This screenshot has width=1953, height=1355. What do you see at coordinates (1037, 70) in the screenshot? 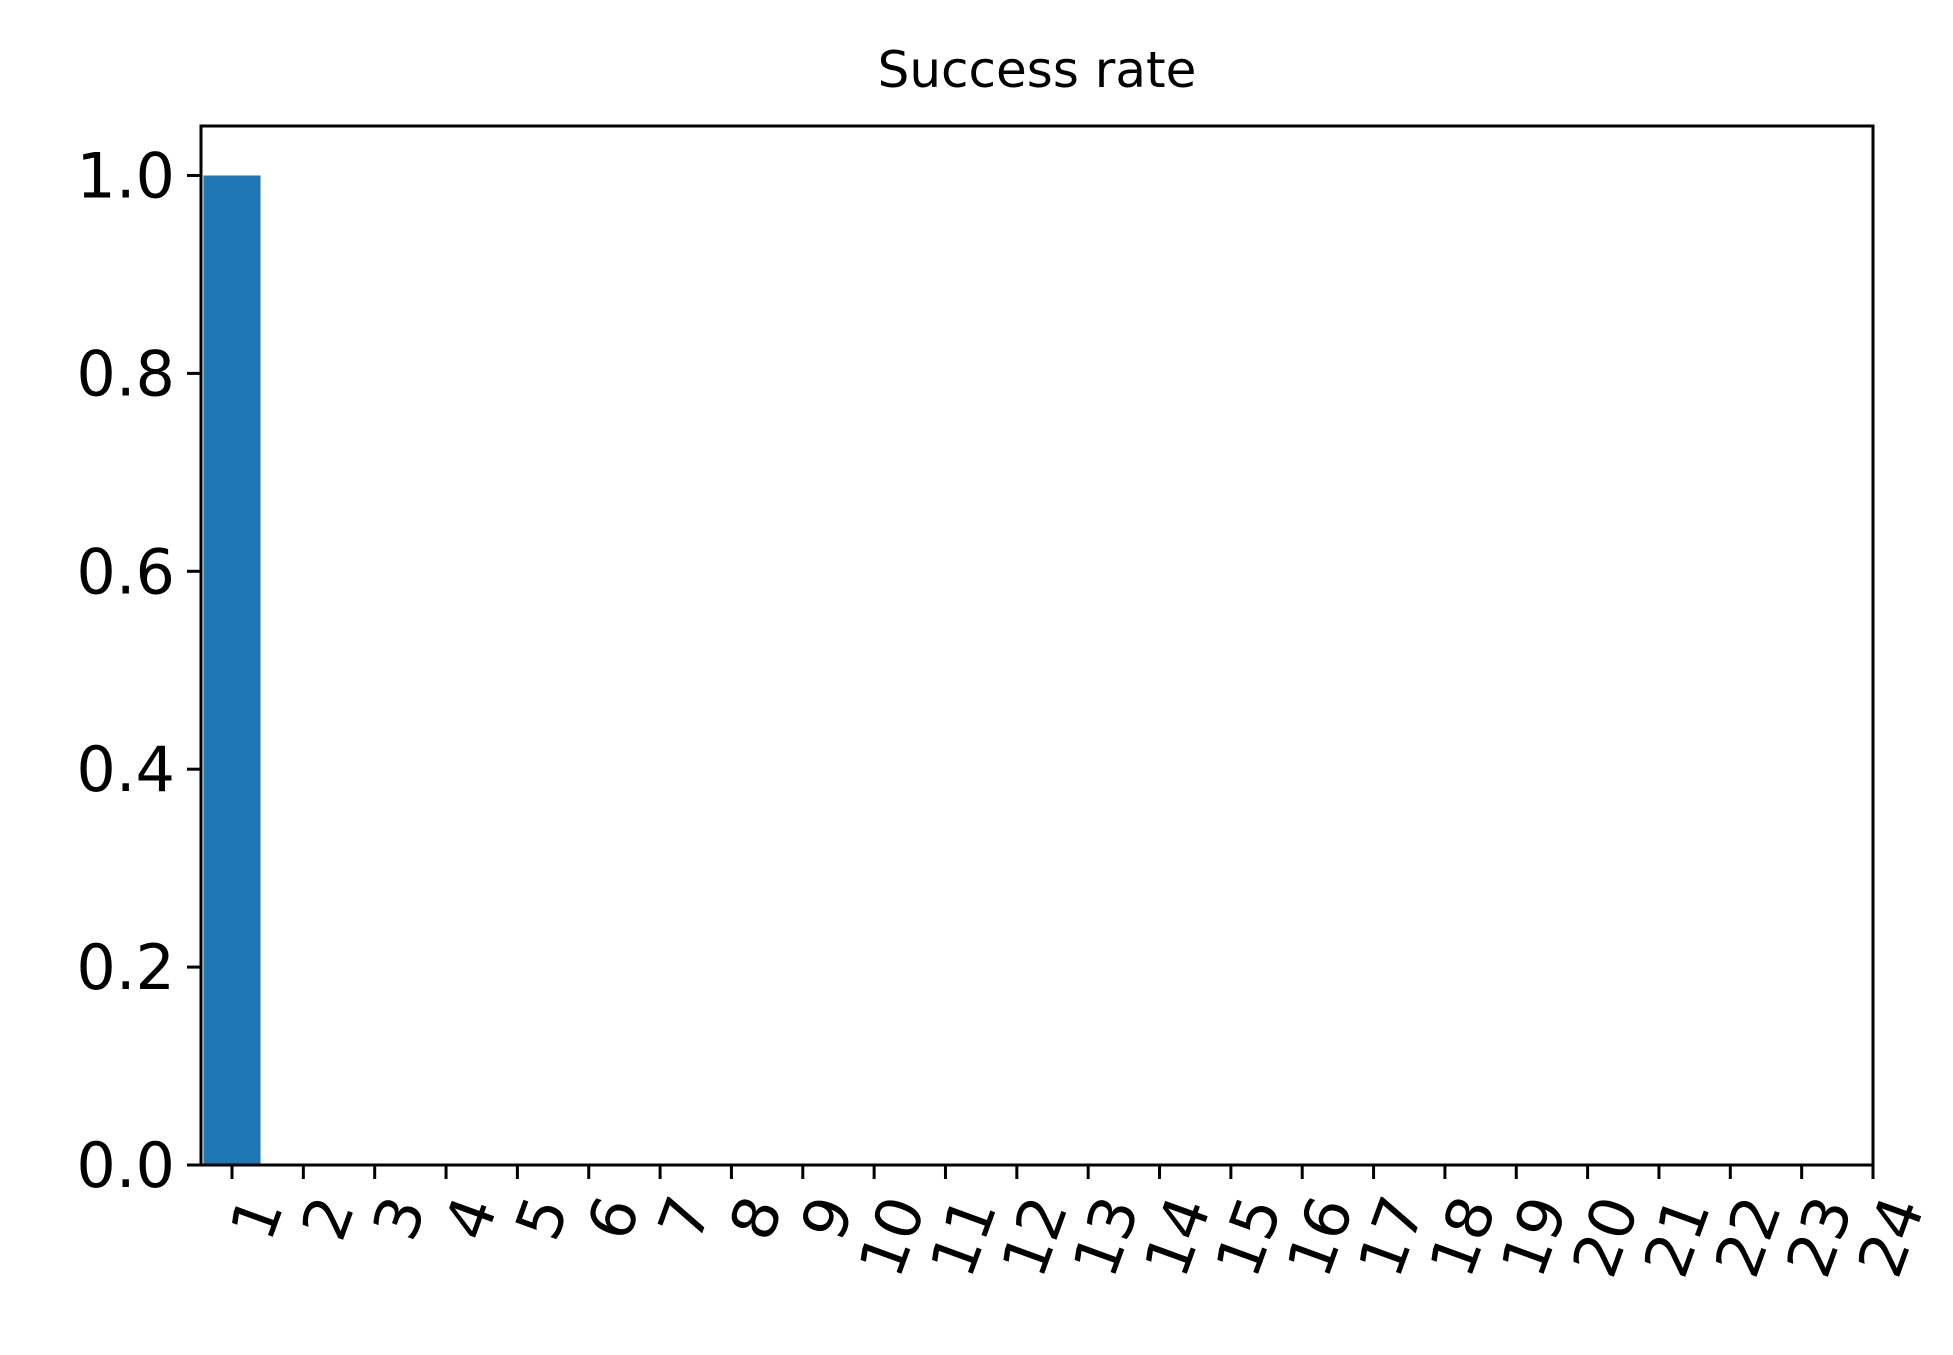
I see `chart-title: Success rate` at bounding box center [1037, 70].